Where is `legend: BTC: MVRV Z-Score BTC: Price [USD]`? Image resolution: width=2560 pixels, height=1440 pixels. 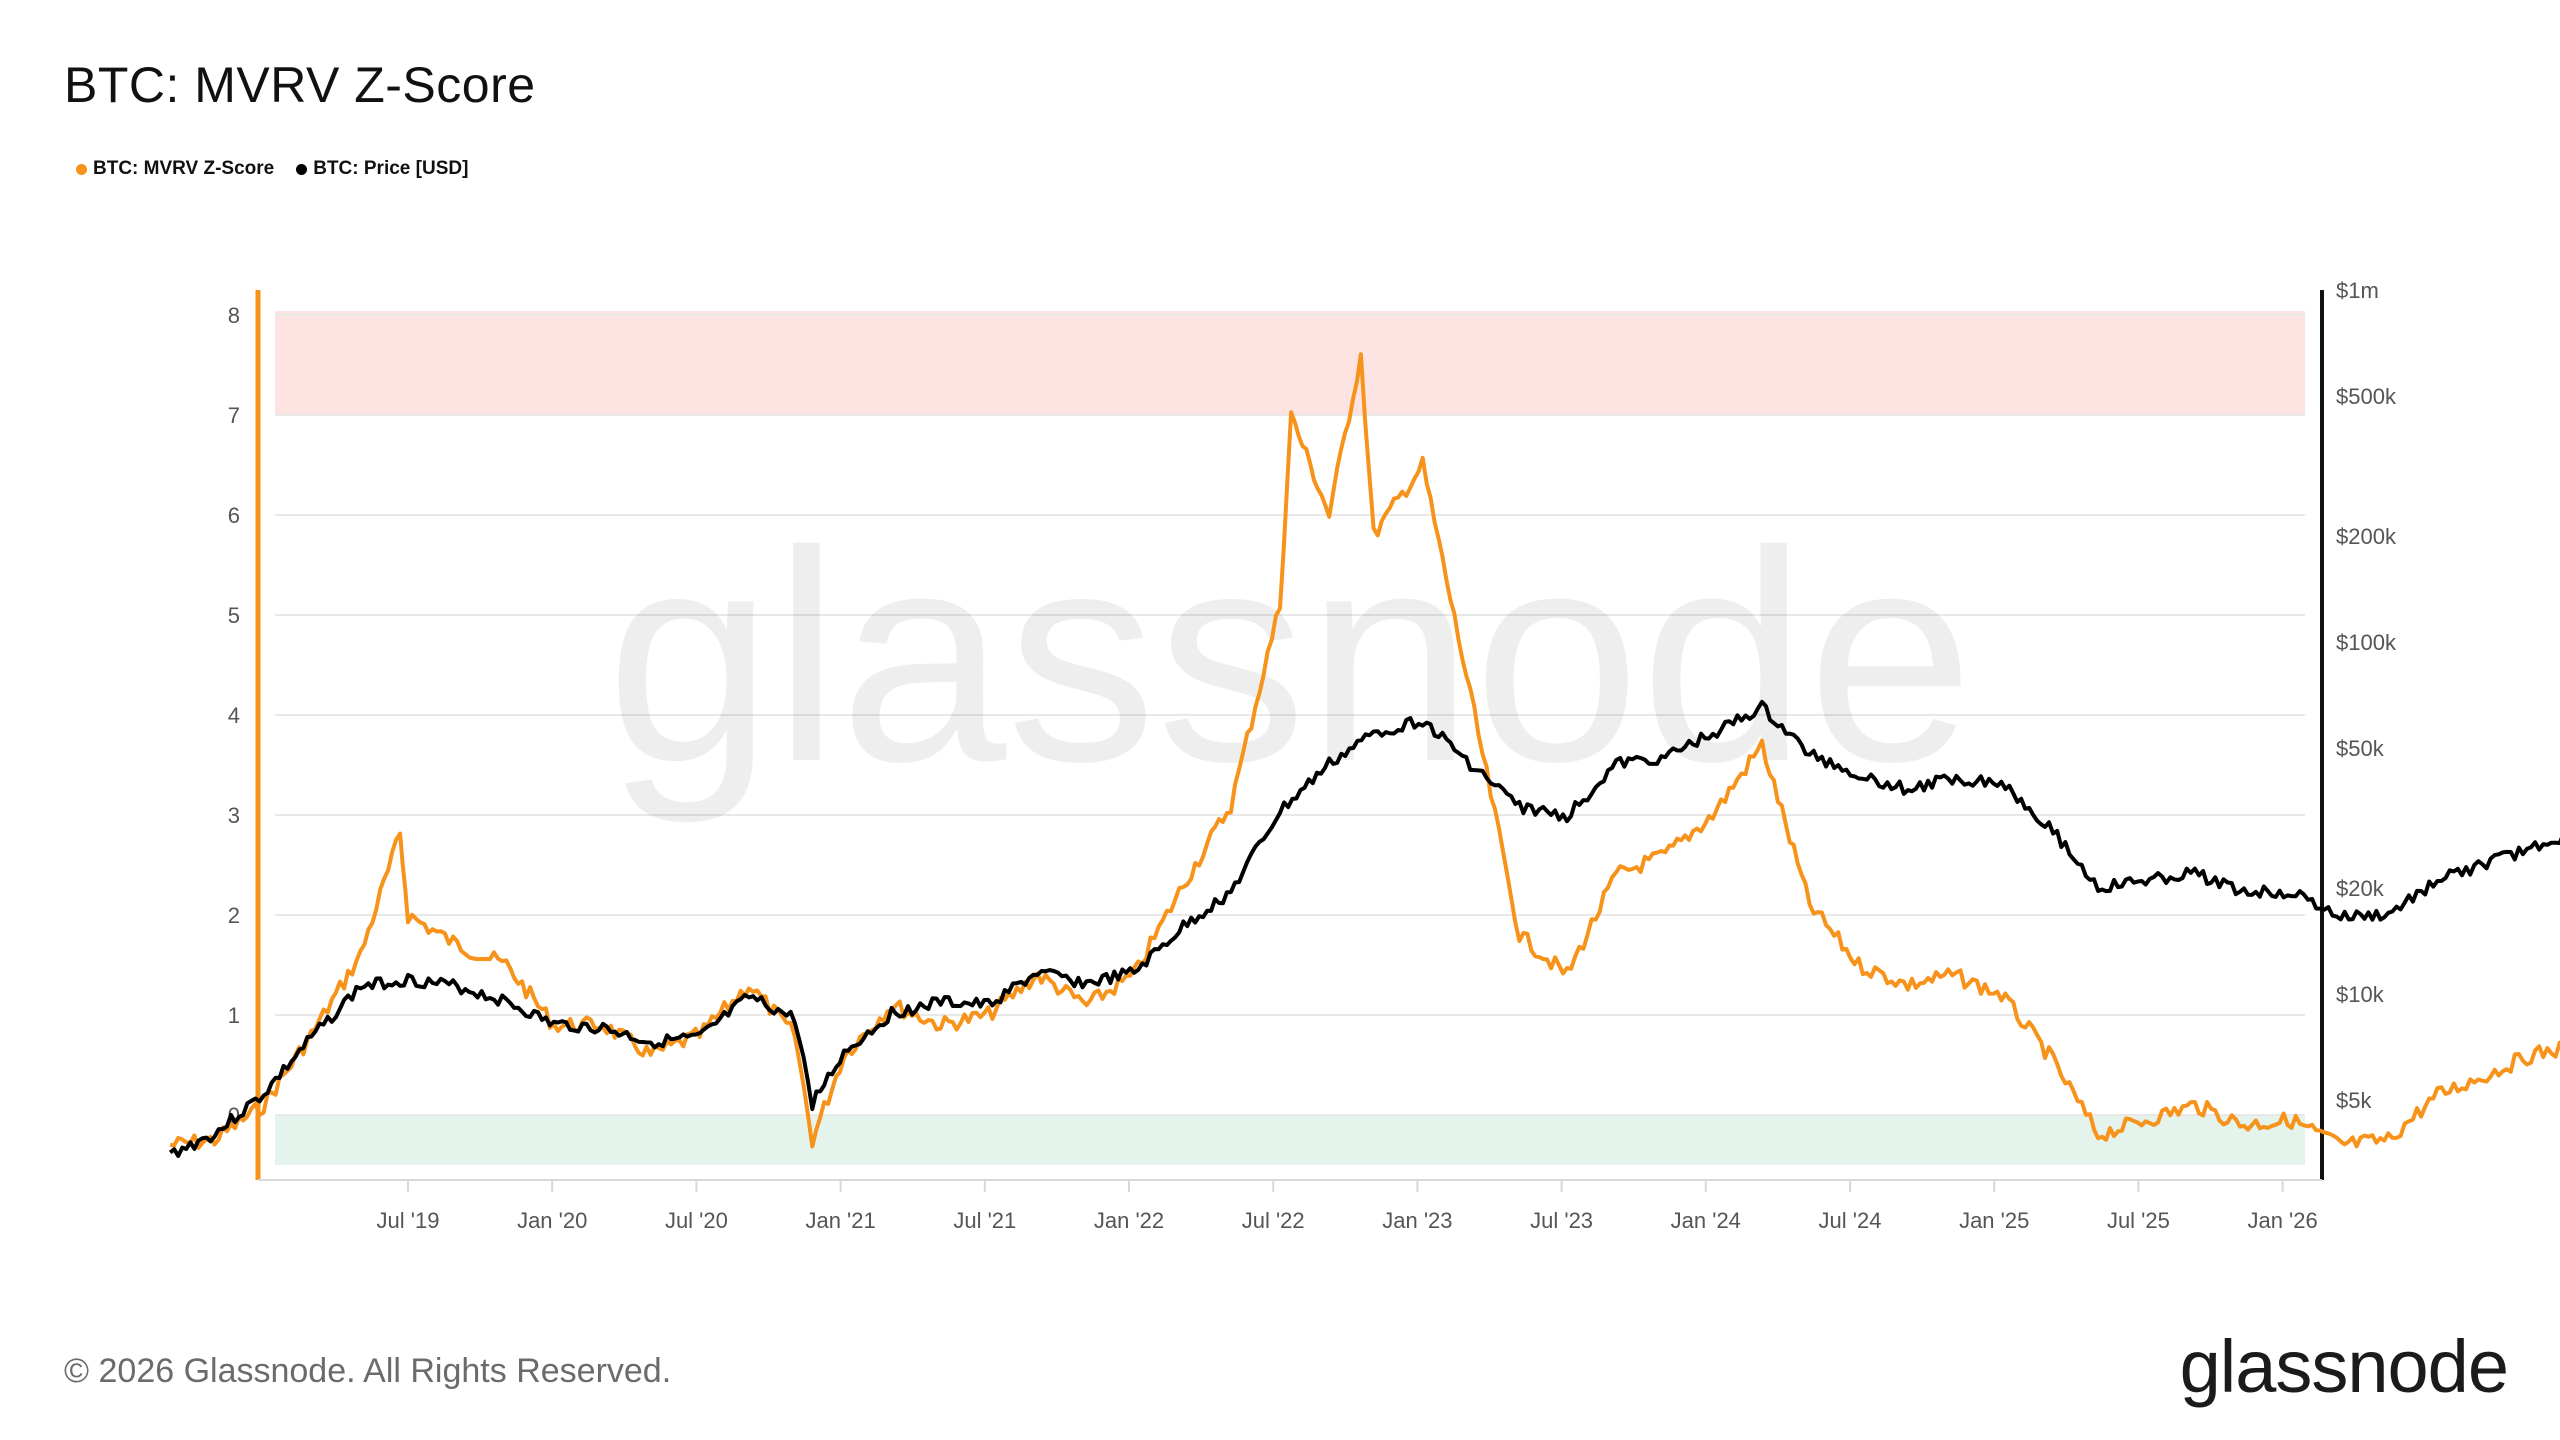
legend: BTC: MVRV Z-Score BTC: Price [USD] is located at coordinates (272, 169).